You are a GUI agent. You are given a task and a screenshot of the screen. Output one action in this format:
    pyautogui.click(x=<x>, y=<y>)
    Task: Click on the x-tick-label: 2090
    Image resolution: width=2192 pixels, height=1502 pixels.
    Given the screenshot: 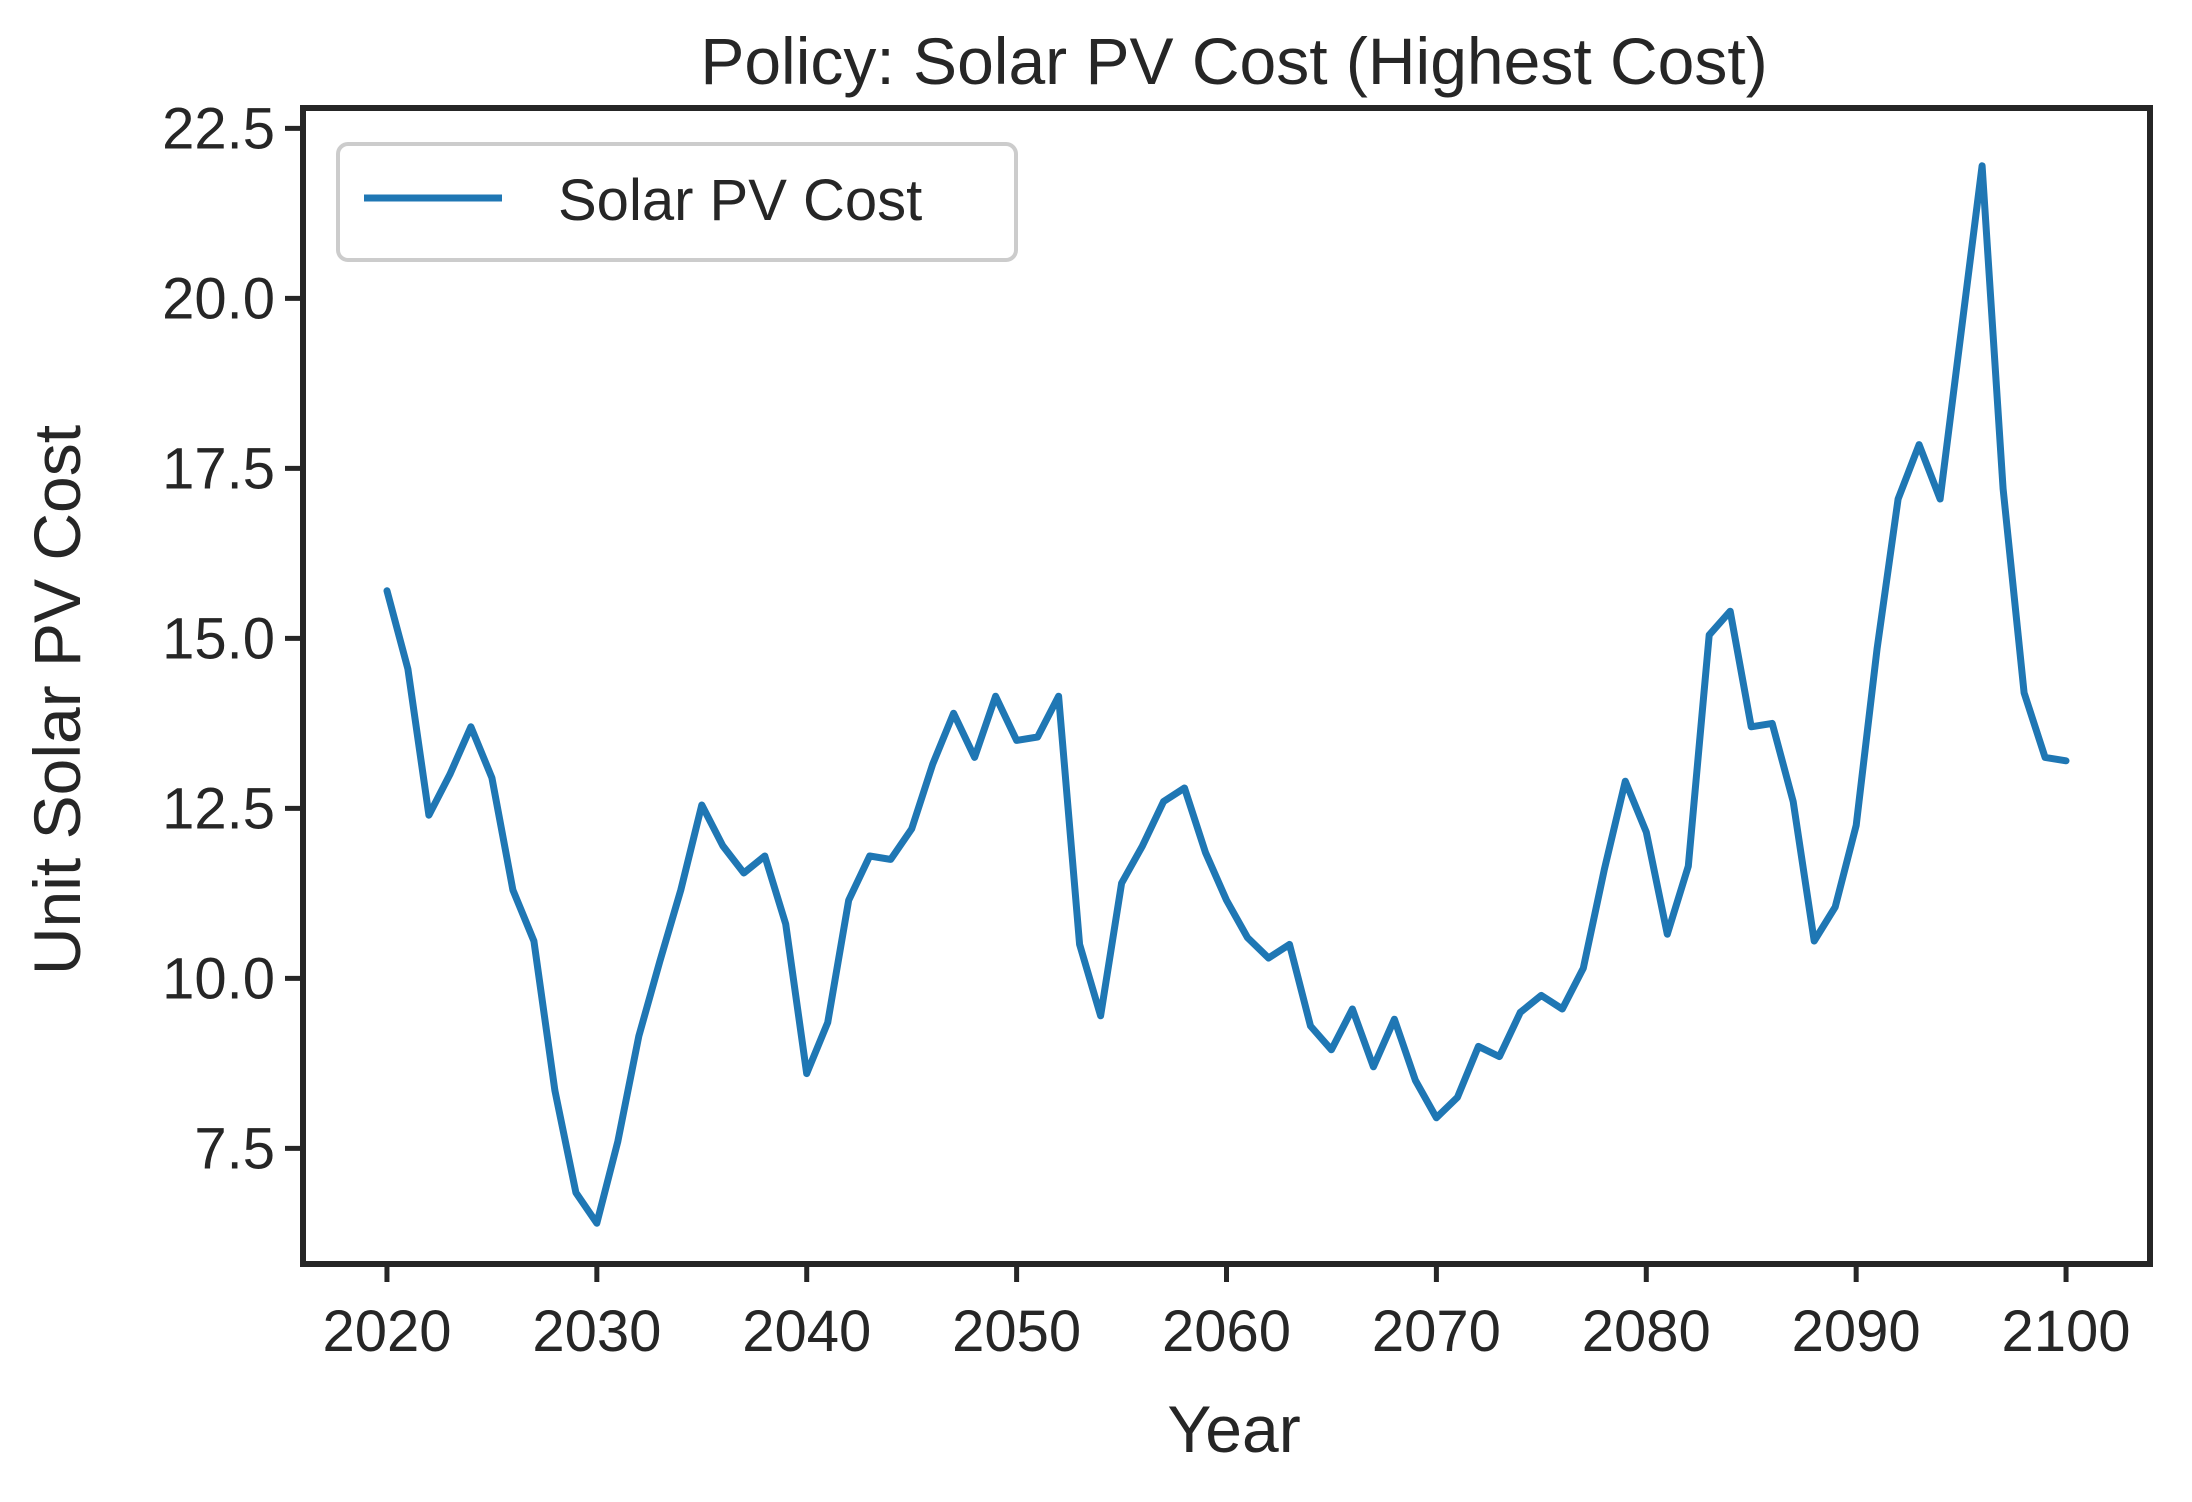 What is the action you would take?
    pyautogui.click(x=1856, y=1331)
    